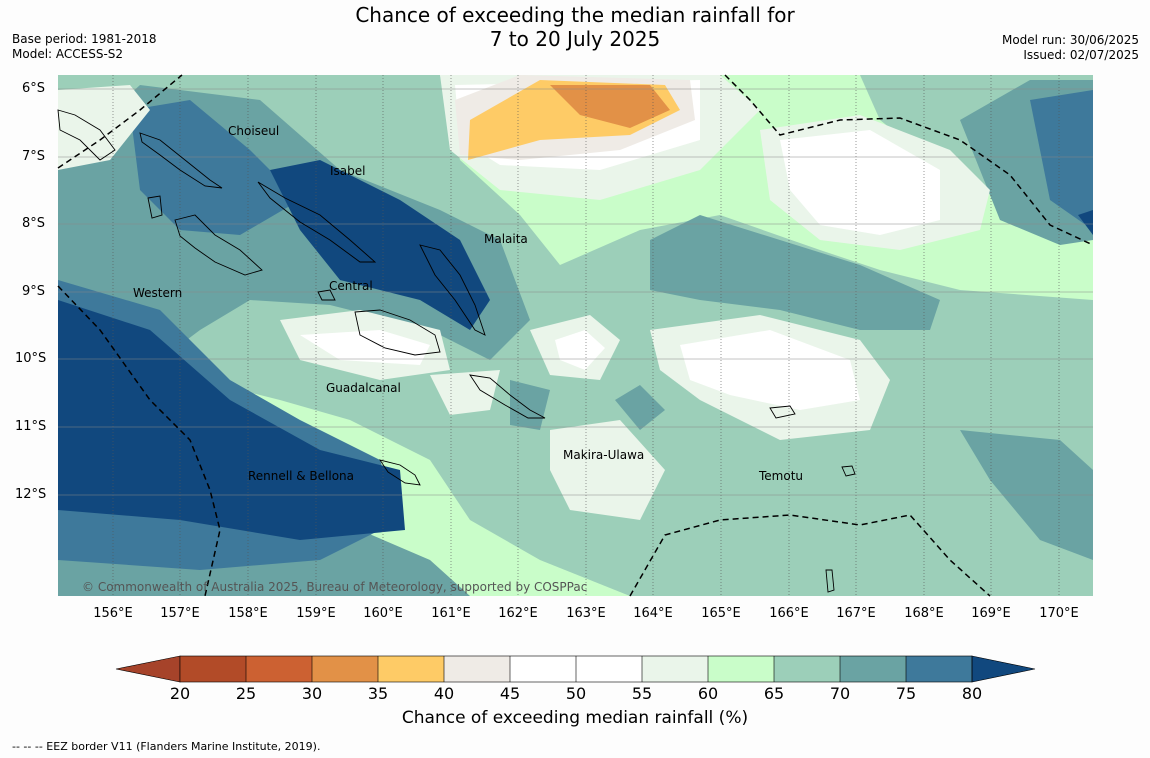  I want to click on issued-date: Issued: 02/07/2025, so click(1081, 55).